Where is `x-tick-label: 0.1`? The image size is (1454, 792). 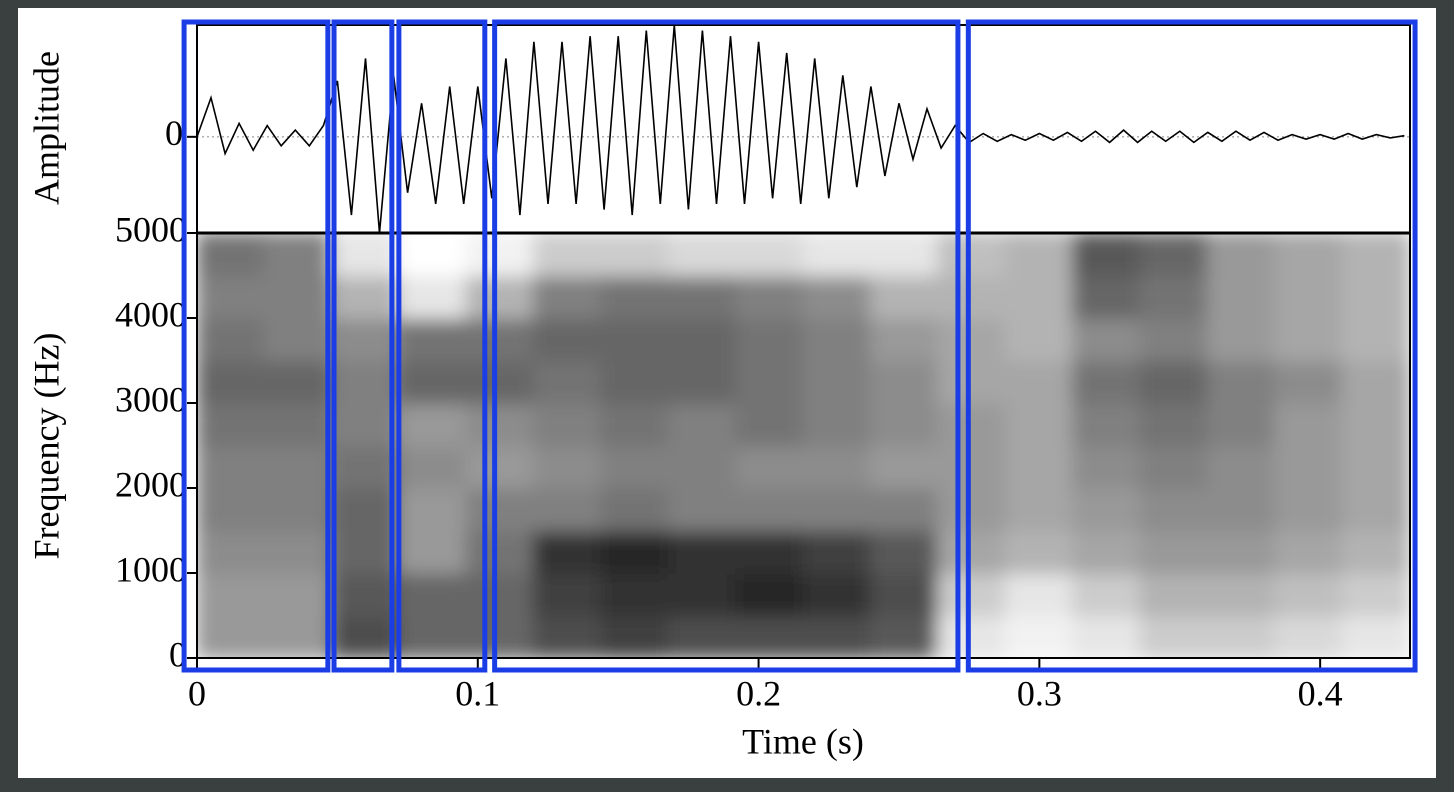
x-tick-label: 0.1 is located at coordinates (477, 693).